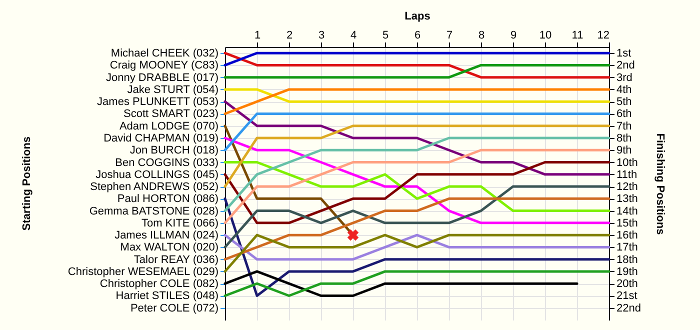 This screenshot has width=700, height=330. I want to click on y2-axis-title: Finishing Positions, so click(660, 184).